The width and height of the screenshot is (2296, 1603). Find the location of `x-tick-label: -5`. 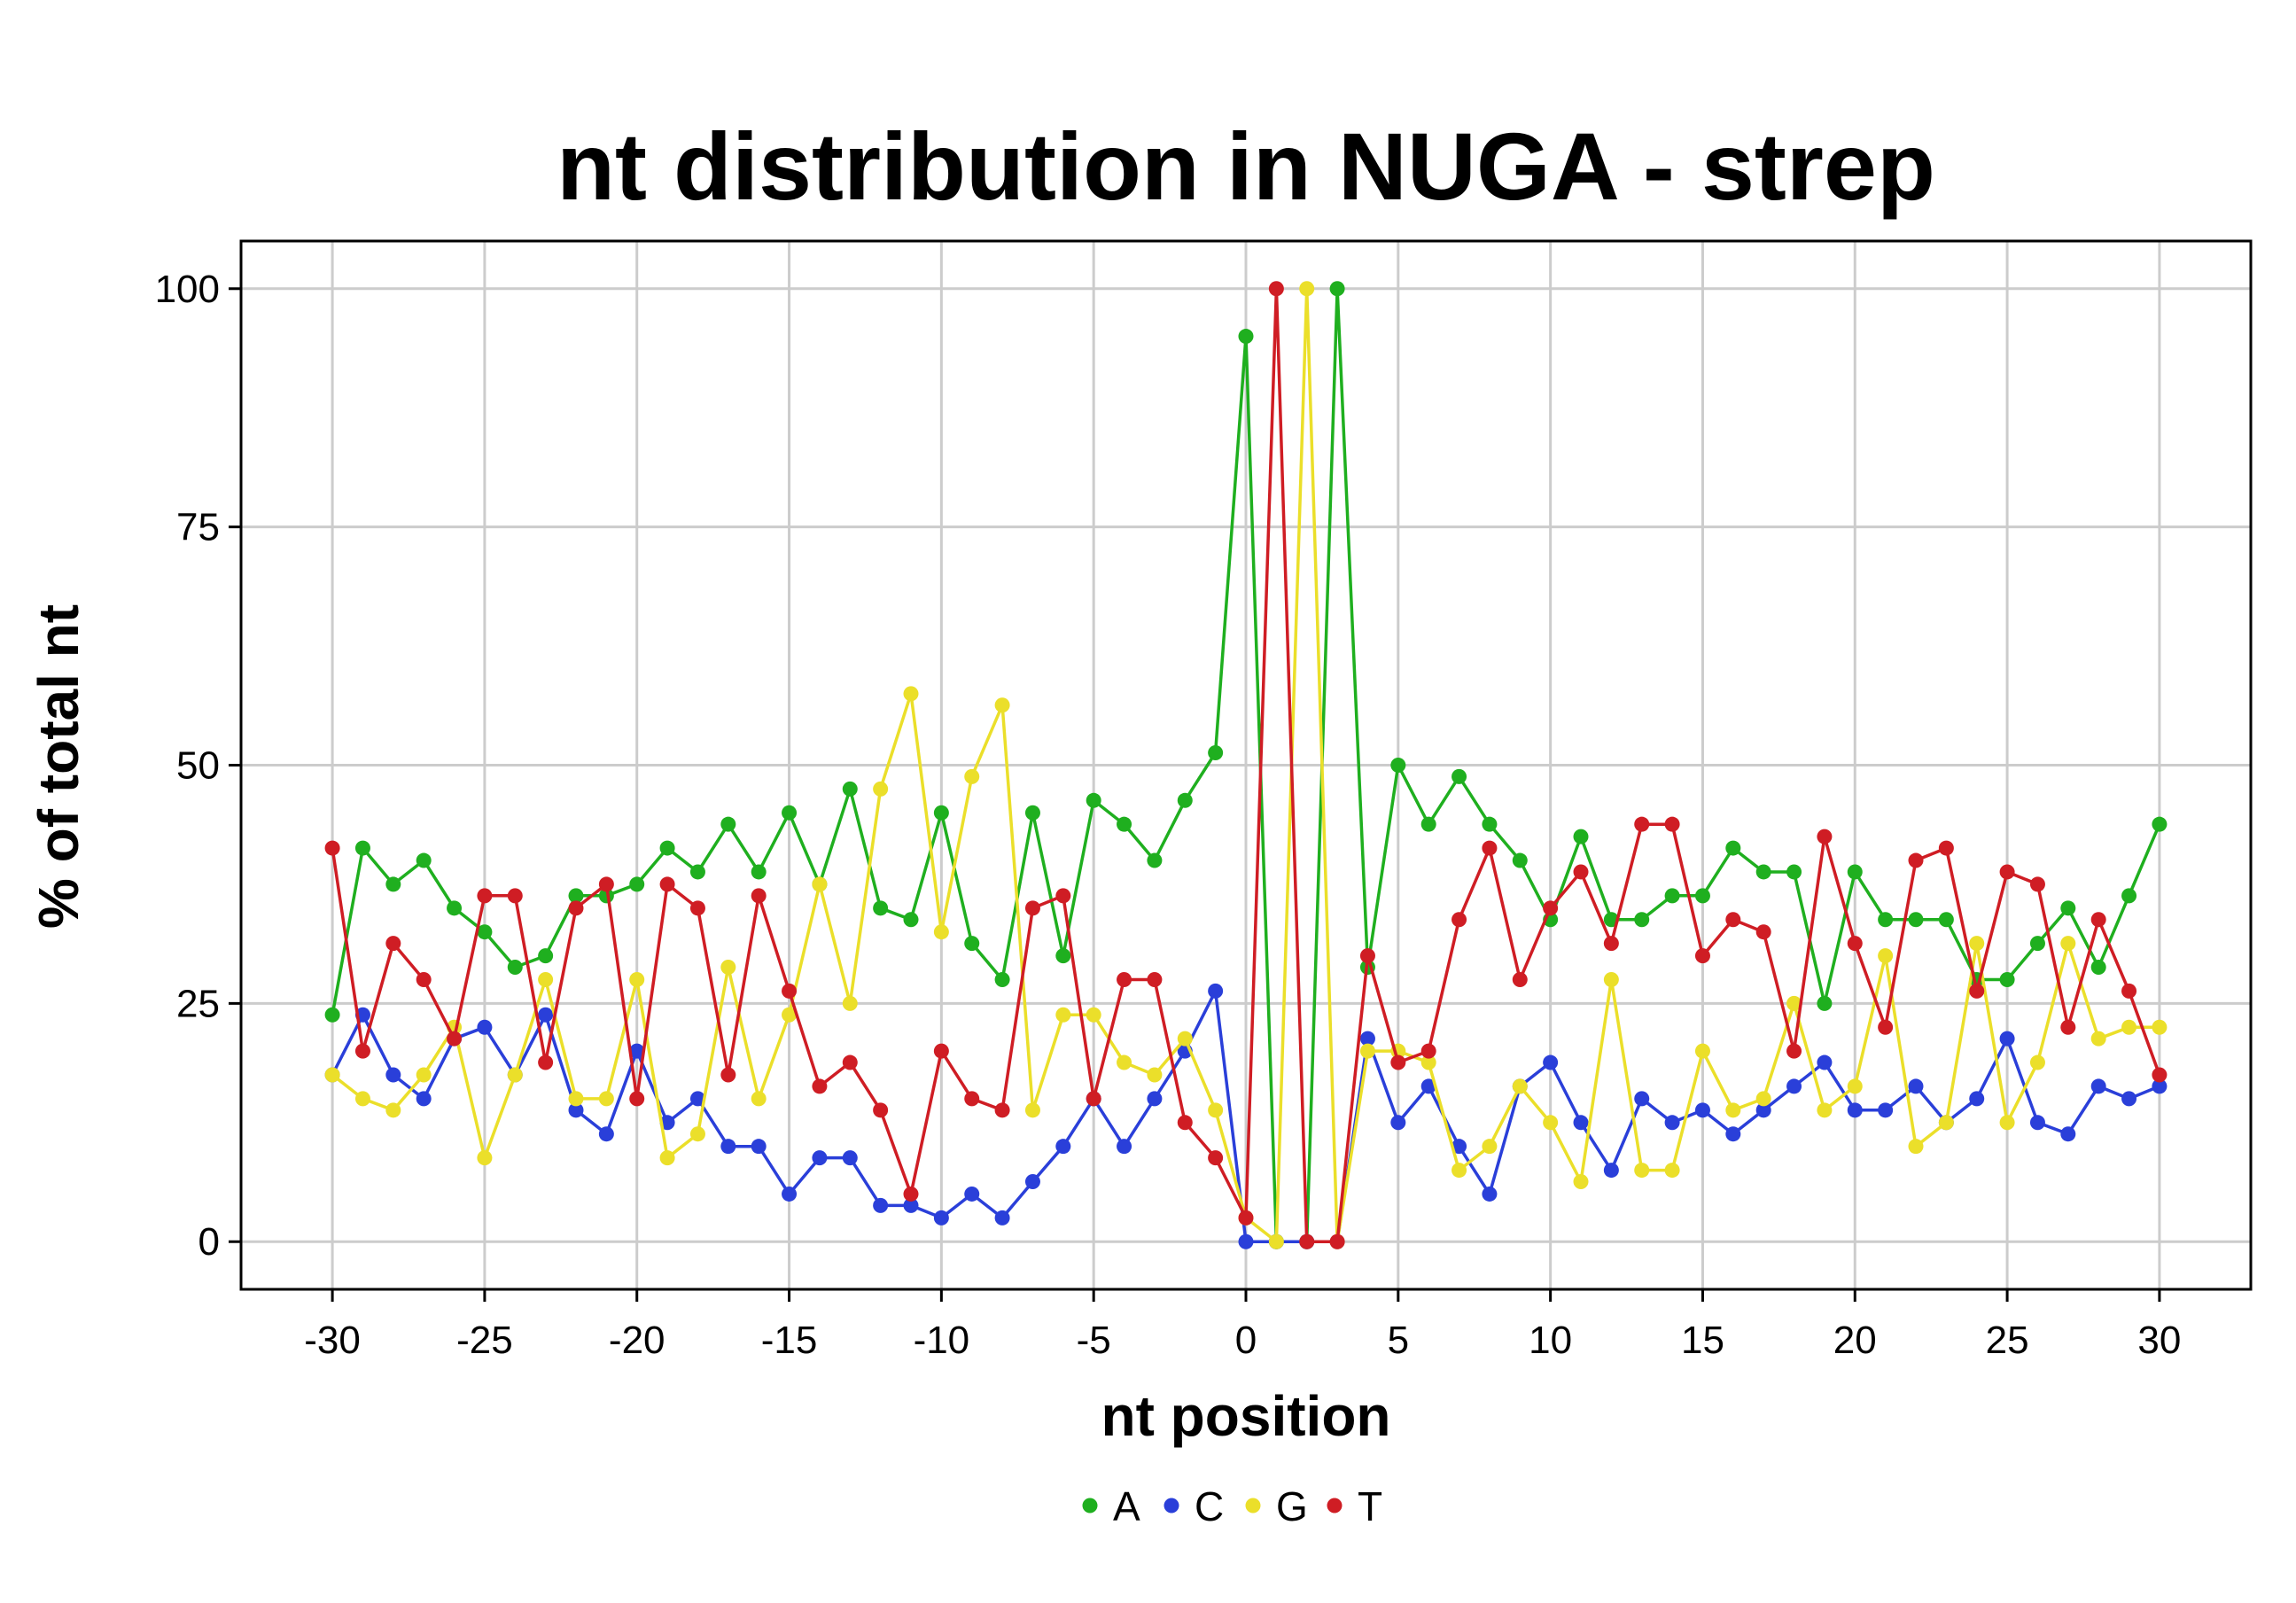

x-tick-label: -5 is located at coordinates (1094, 1340).